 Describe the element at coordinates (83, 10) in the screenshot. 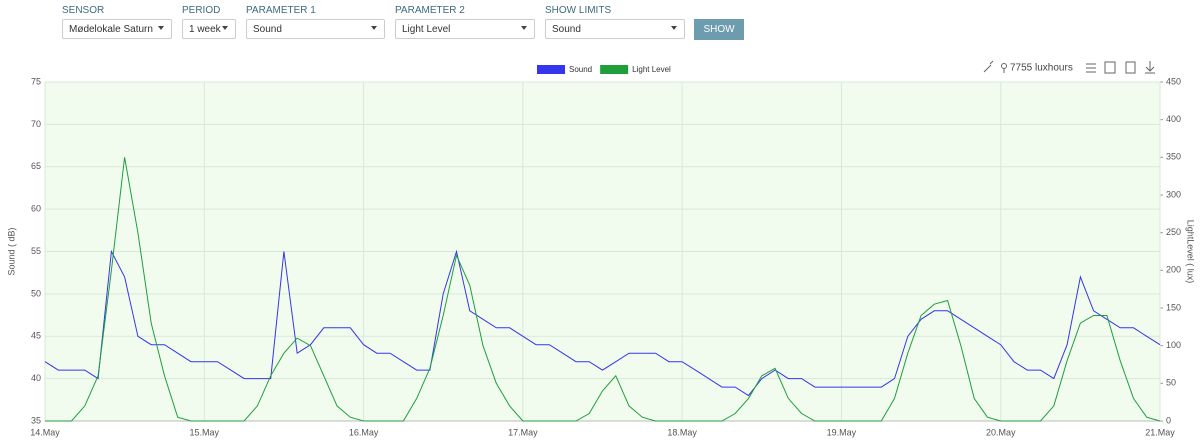

I see `control-label: SENSOR` at that location.